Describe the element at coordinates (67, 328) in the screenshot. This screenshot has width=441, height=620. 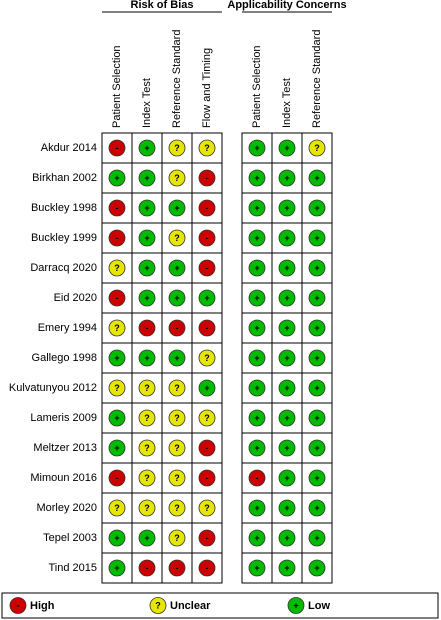
I see `study-name: Emery 1994` at that location.